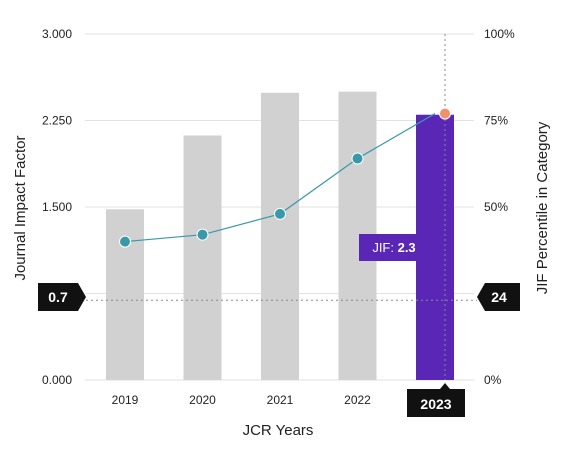 Image resolution: width=569 pixels, height=450 pixels. Describe the element at coordinates (57, 380) in the screenshot. I see `left-tick-label: 0.000` at that location.